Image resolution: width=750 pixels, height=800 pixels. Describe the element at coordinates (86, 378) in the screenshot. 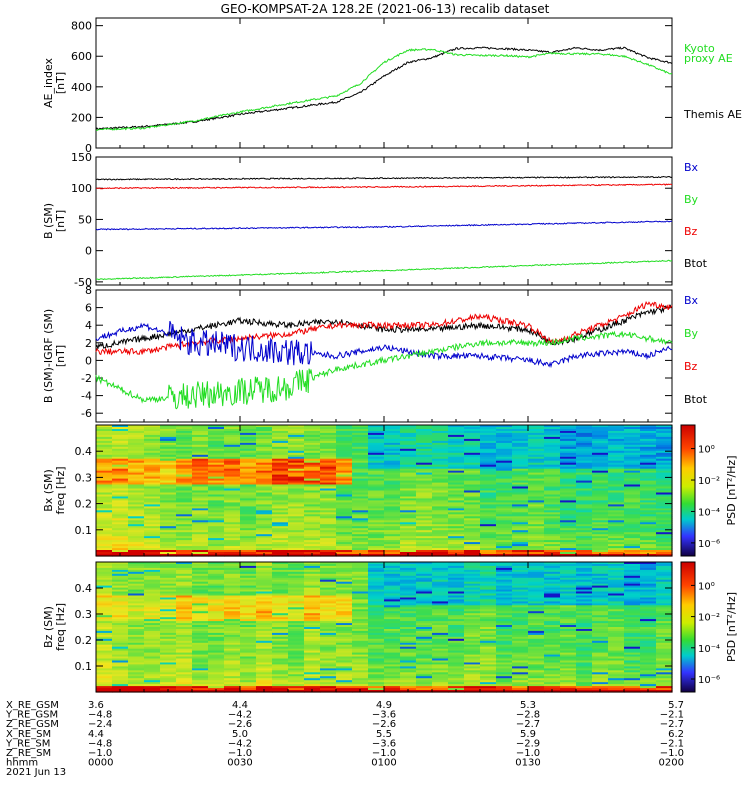

I see `y-tick-label: -2` at that location.